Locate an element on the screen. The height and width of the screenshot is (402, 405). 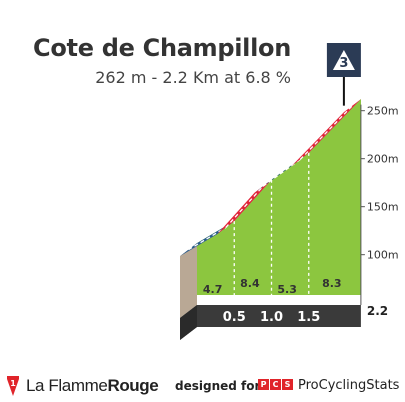
flame-rouge-icon: 1 is located at coordinates (13, 386).